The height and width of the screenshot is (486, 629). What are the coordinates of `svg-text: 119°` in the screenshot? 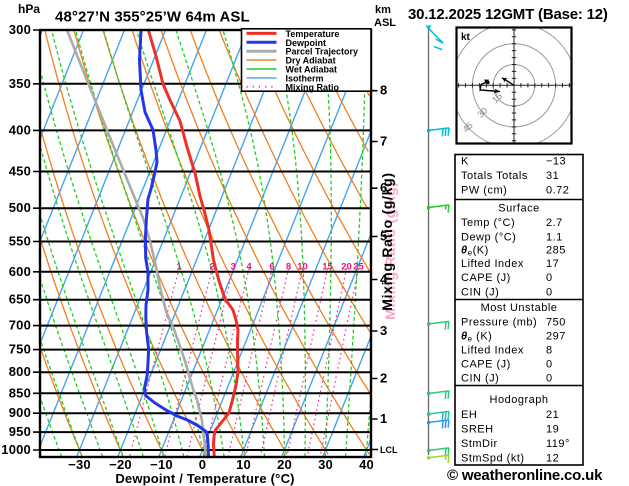 It's located at (558, 444).